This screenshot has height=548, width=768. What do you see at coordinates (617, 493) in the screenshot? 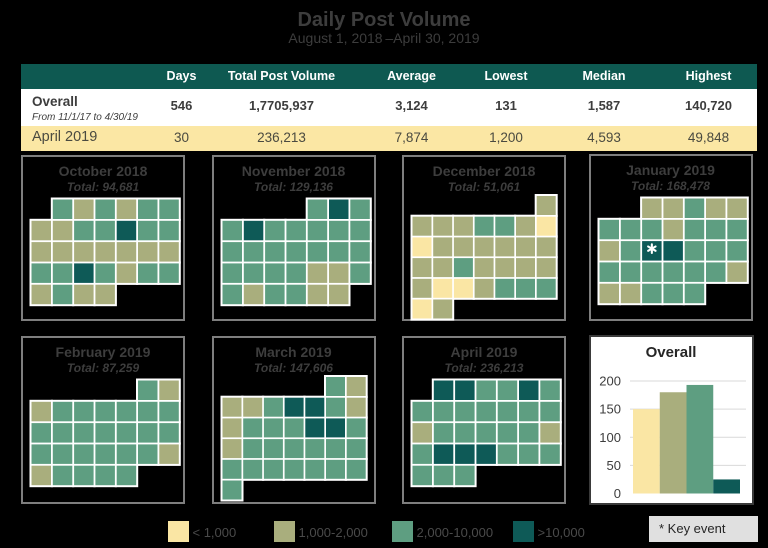
I see `svg-text: 0` at bounding box center [617, 493].